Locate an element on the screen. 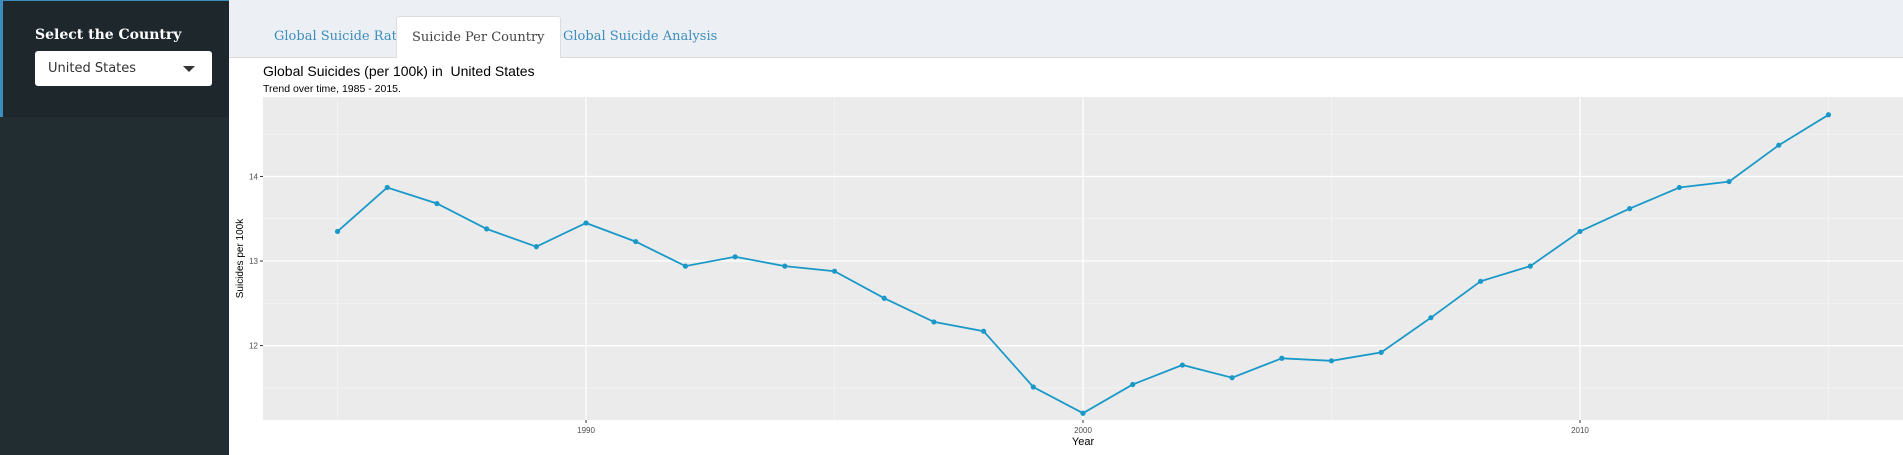 The height and width of the screenshot is (455, 1903). sidebar-input-panel: Select the Country United States is located at coordinates (114, 58).